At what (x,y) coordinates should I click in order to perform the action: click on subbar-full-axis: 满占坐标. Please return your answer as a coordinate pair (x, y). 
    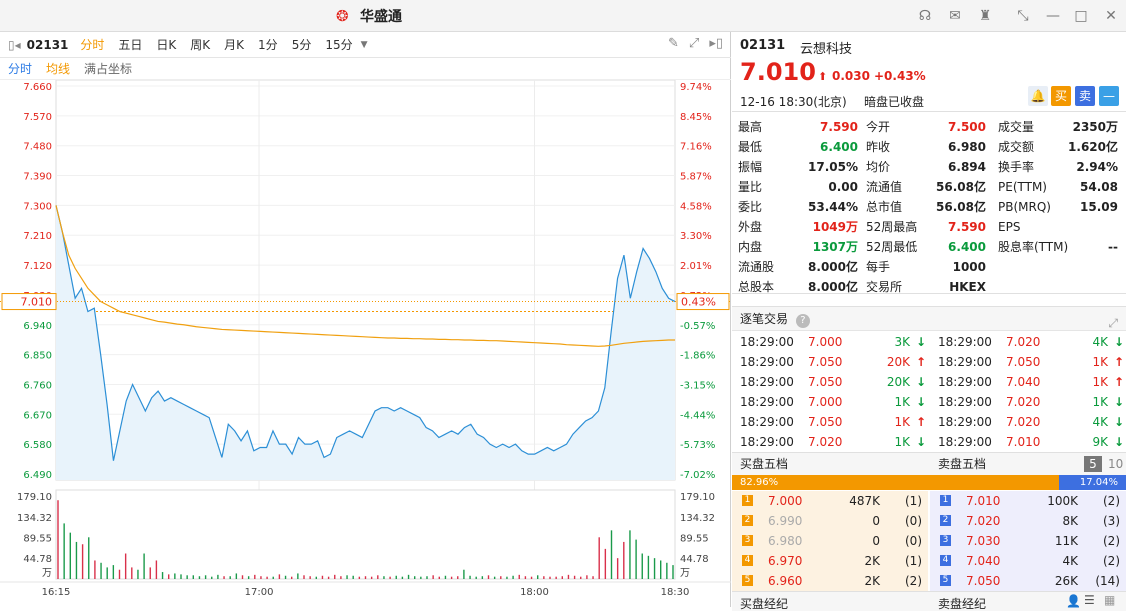
    Looking at the image, I should click on (108, 69).